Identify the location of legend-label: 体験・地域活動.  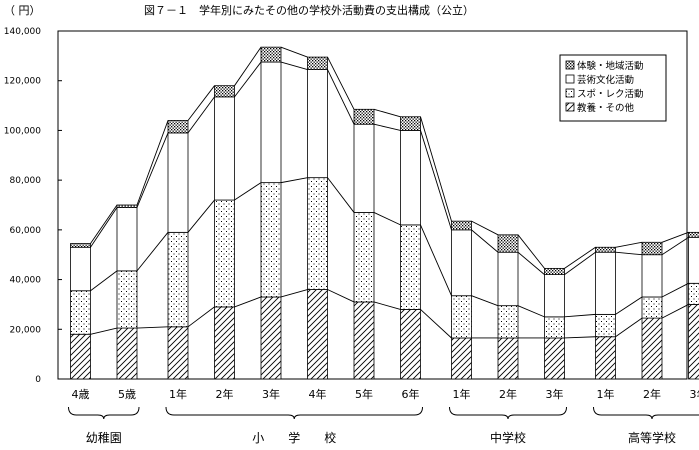
(610, 66).